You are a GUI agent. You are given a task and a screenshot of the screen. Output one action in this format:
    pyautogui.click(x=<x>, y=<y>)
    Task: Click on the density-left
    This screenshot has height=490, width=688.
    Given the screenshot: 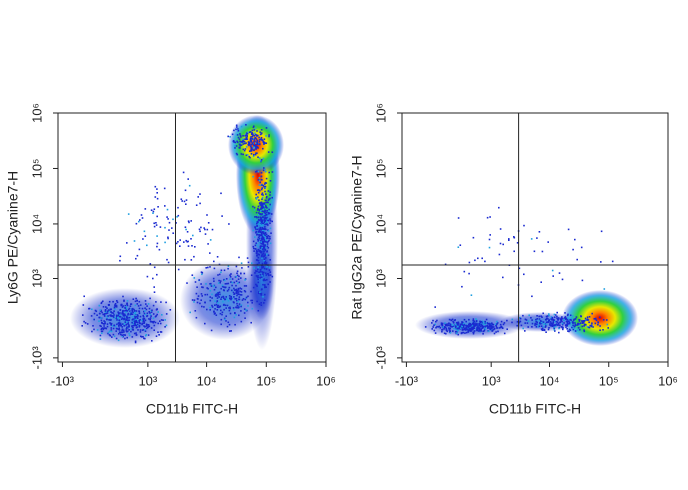 What is the action you would take?
    pyautogui.click(x=177, y=232)
    